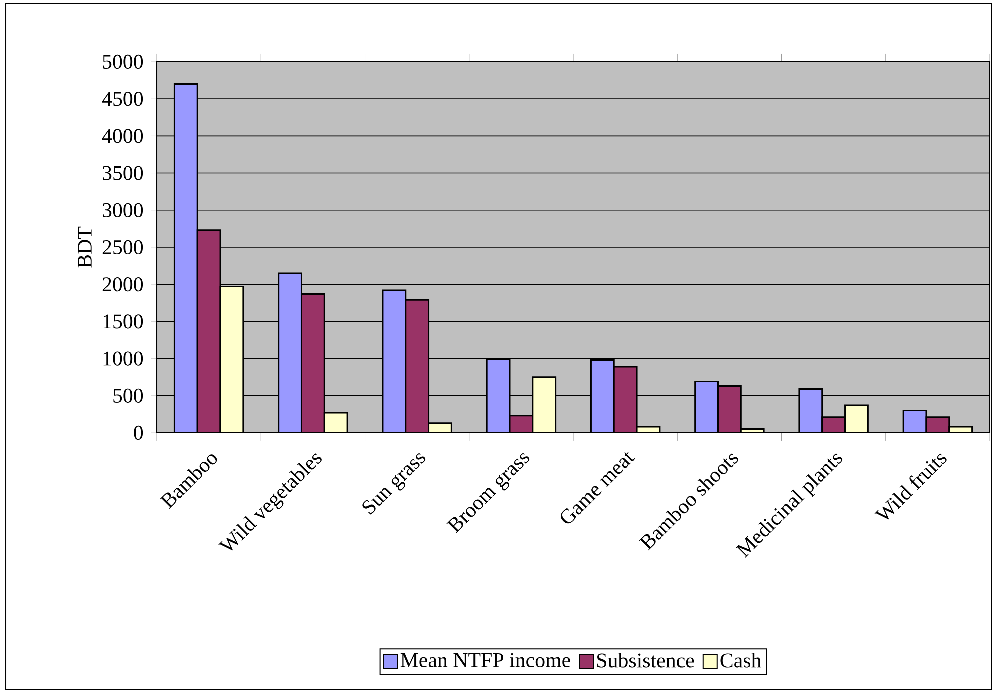  What do you see at coordinates (741, 660) in the screenshot?
I see `legend-label: Cash` at bounding box center [741, 660].